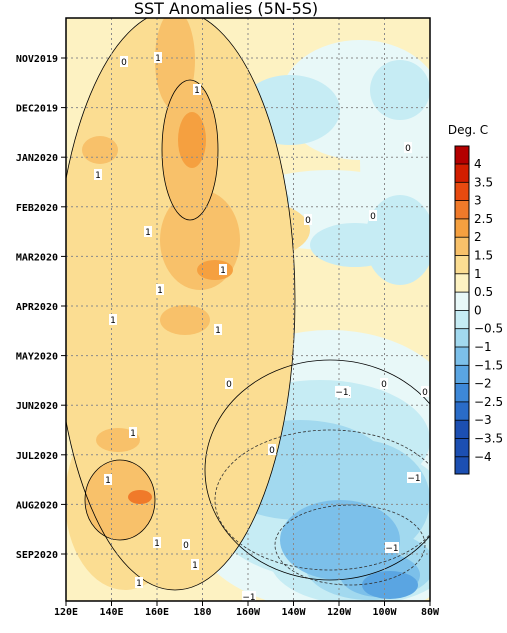  Describe the element at coordinates (384, 612) in the screenshot. I see `x-tick-label: 100W` at that location.